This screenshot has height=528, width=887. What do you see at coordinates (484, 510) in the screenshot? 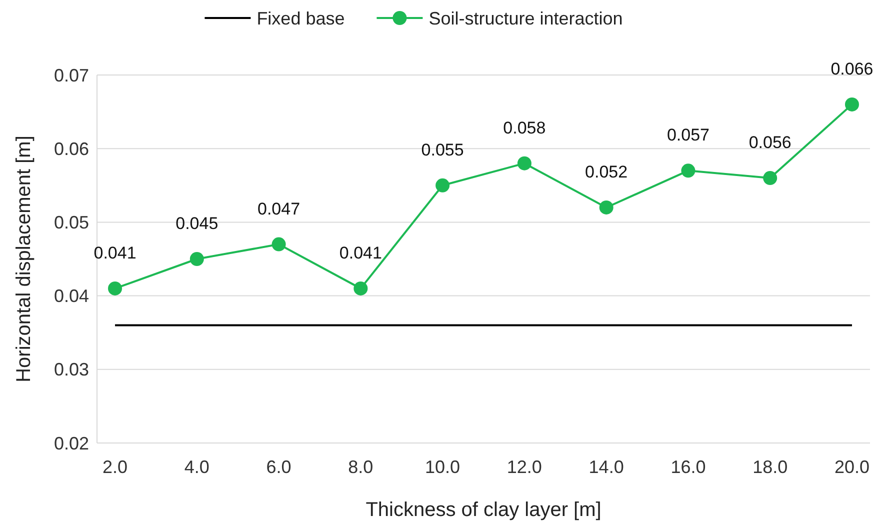
I see `x-axis-title: Thickness of clay layer [m]` at bounding box center [484, 510].